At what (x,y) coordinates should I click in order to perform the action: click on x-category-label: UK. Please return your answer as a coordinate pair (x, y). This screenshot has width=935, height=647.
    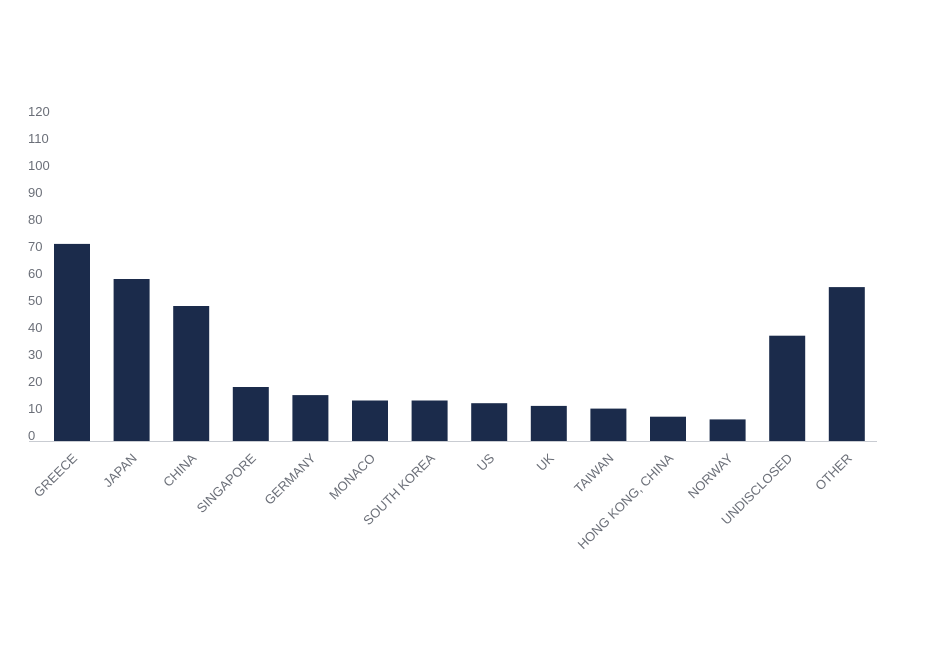
    Looking at the image, I should click on (546, 462).